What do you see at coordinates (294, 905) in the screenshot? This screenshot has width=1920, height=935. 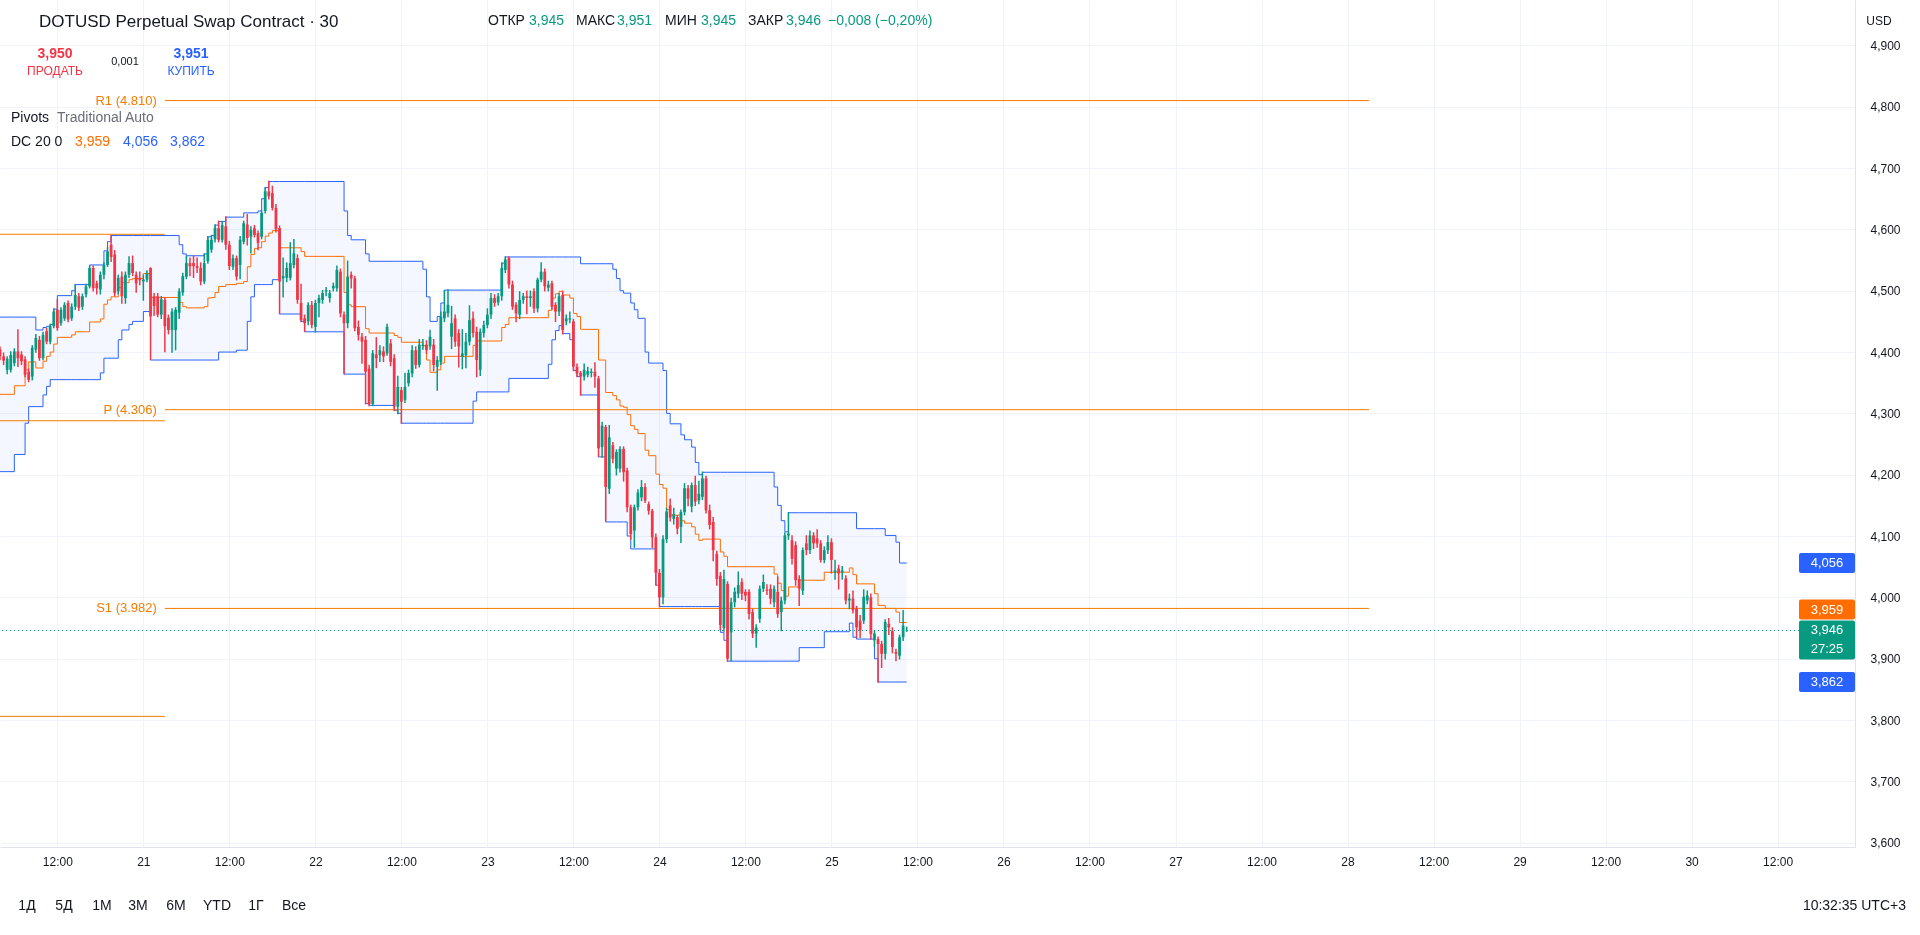 I see `text: Все` at bounding box center [294, 905].